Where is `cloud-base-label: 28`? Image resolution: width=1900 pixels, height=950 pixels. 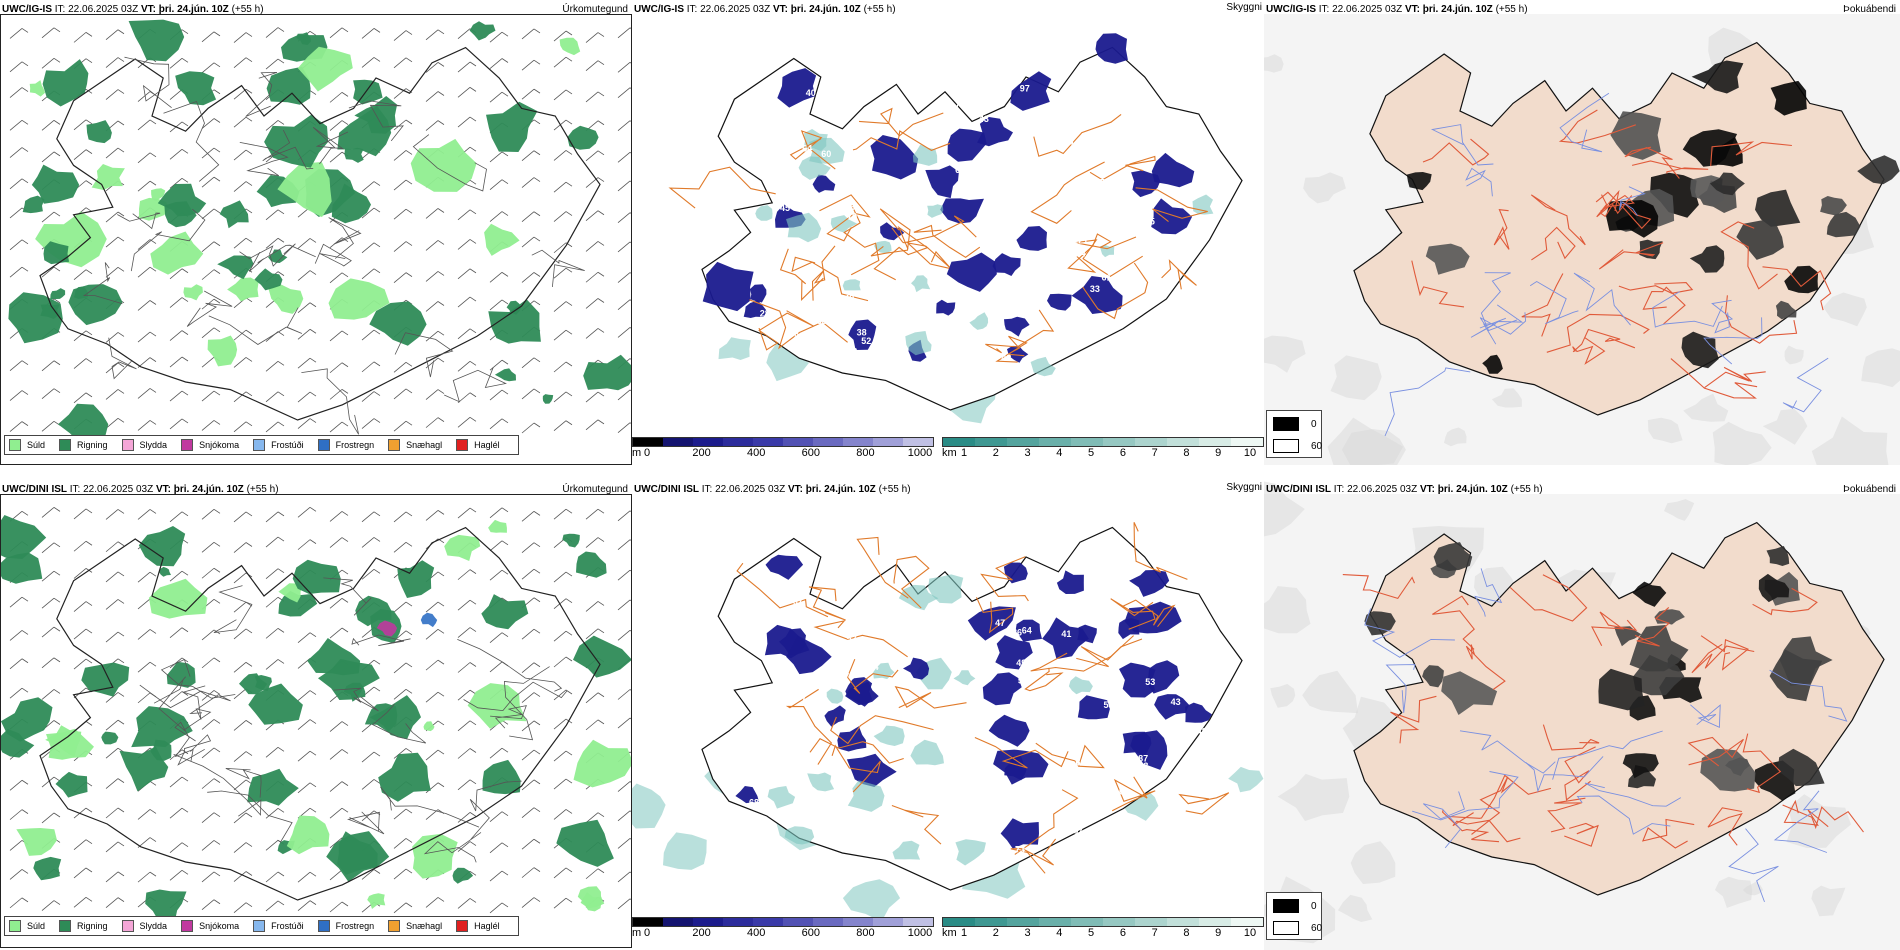
cloud-base-label: 28 is located at coordinates (765, 313).